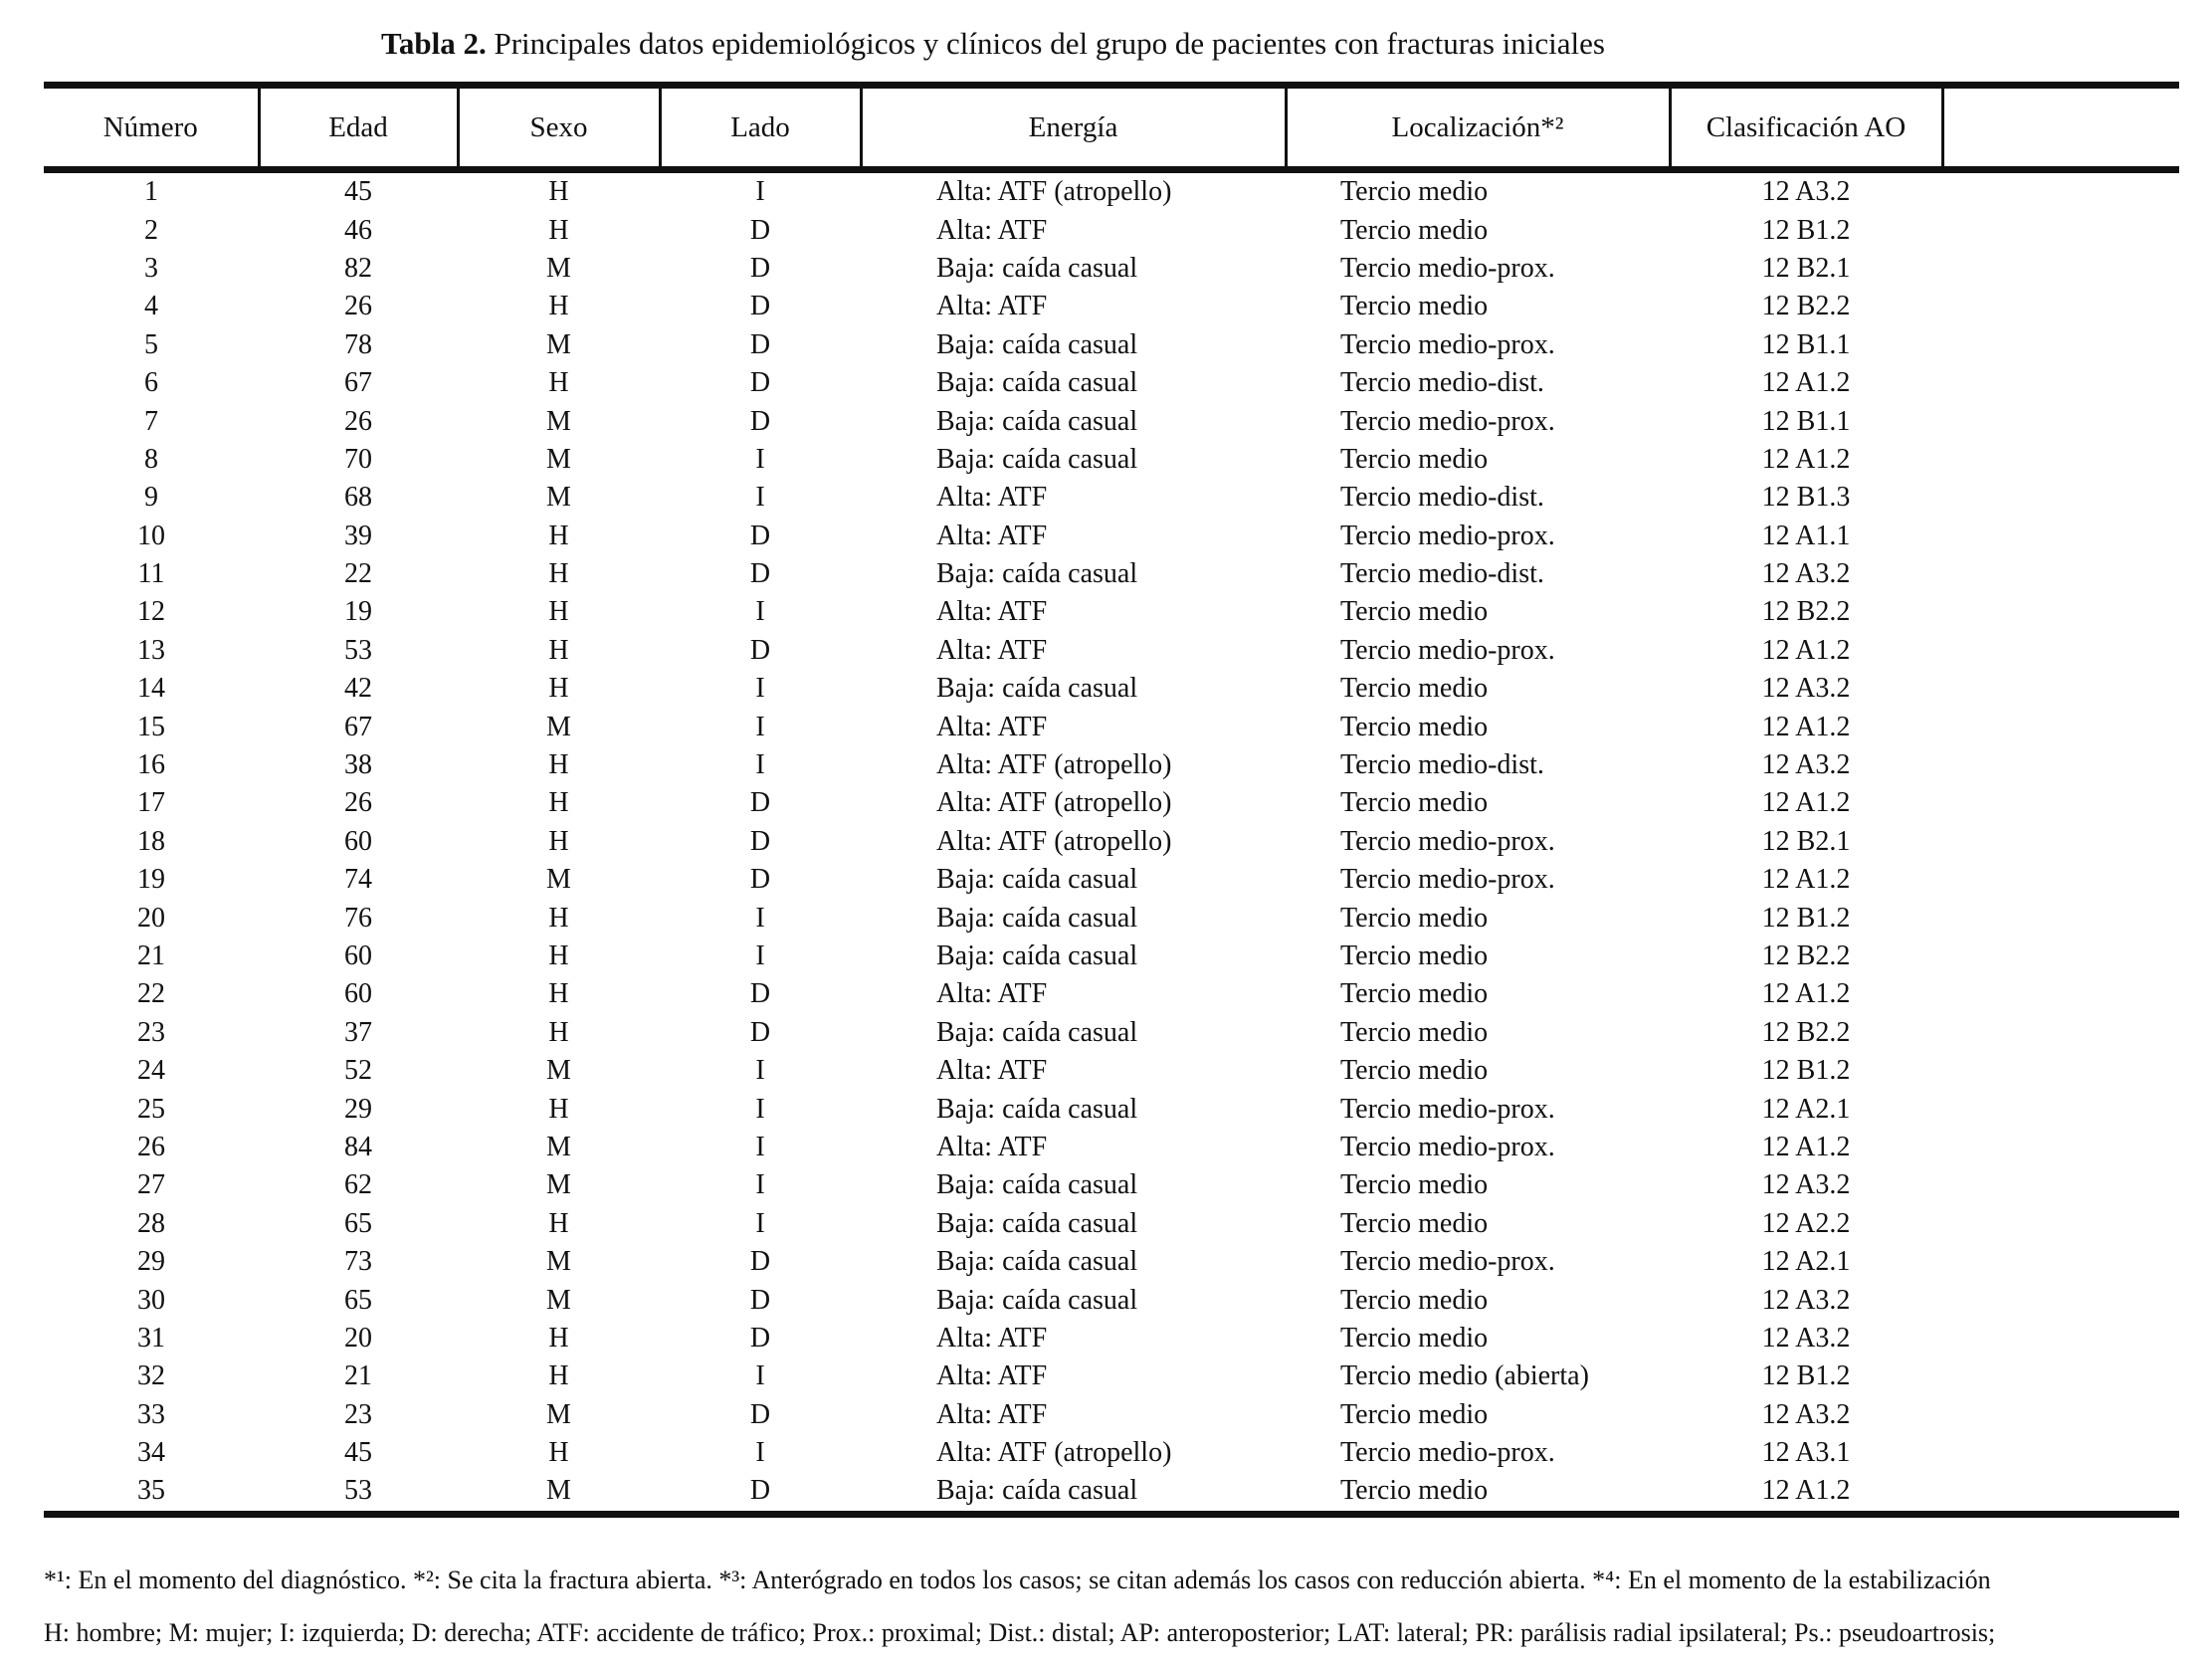 The height and width of the screenshot is (1669, 2212). Describe the element at coordinates (761, 129) in the screenshot. I see `column-header-lado: Lado` at that location.